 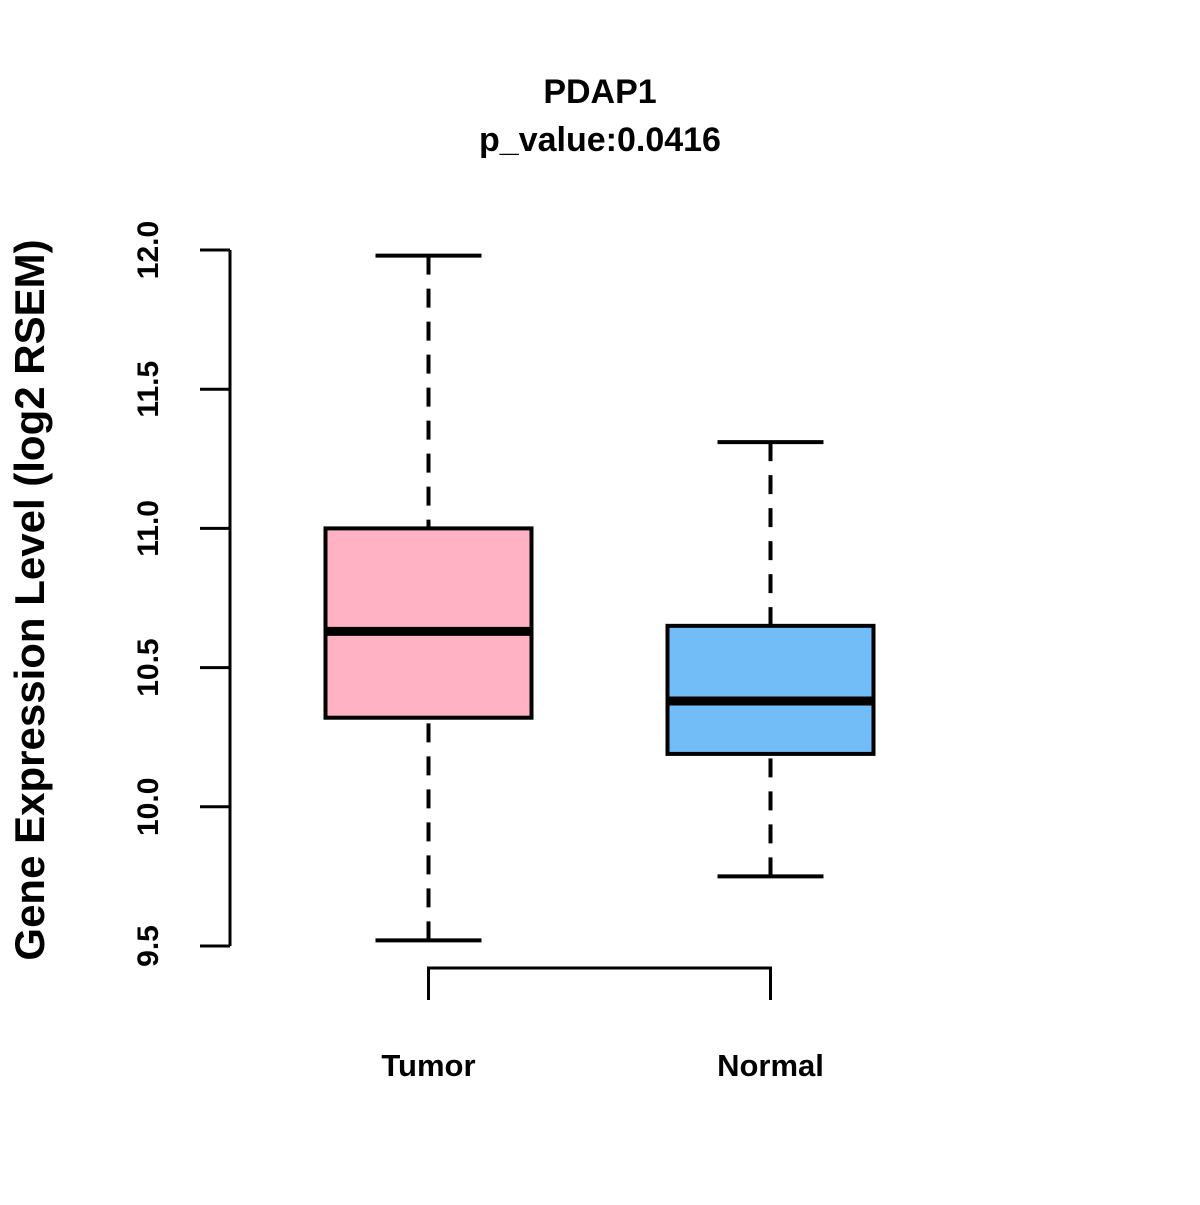 I want to click on normal-box, so click(x=770, y=689).